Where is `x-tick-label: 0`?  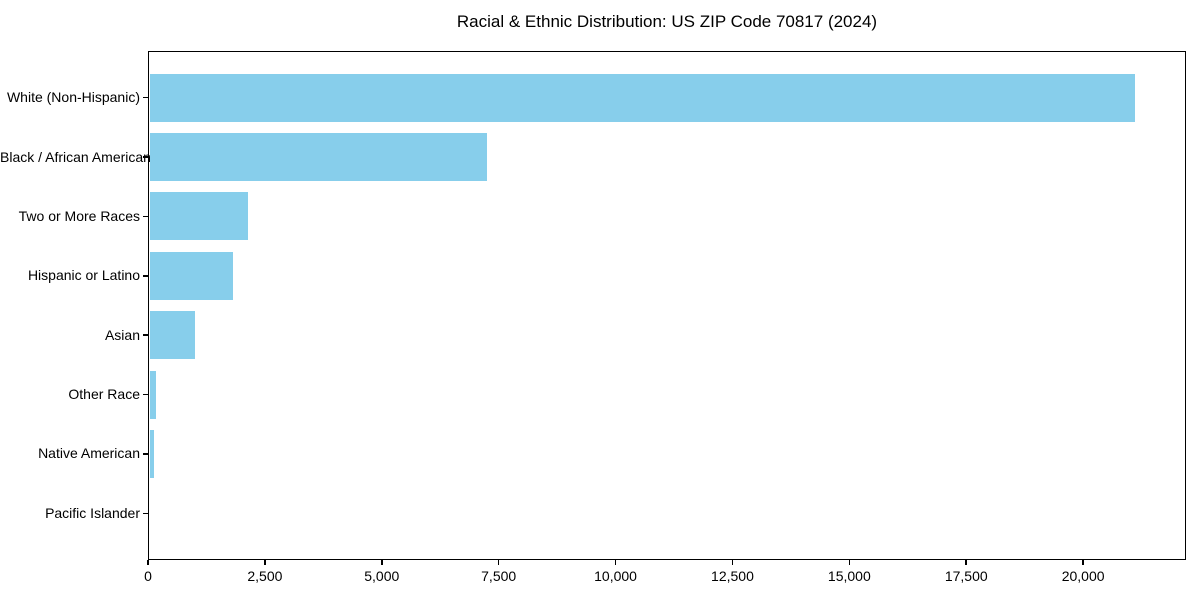
x-tick-label: 0 is located at coordinates (148, 576).